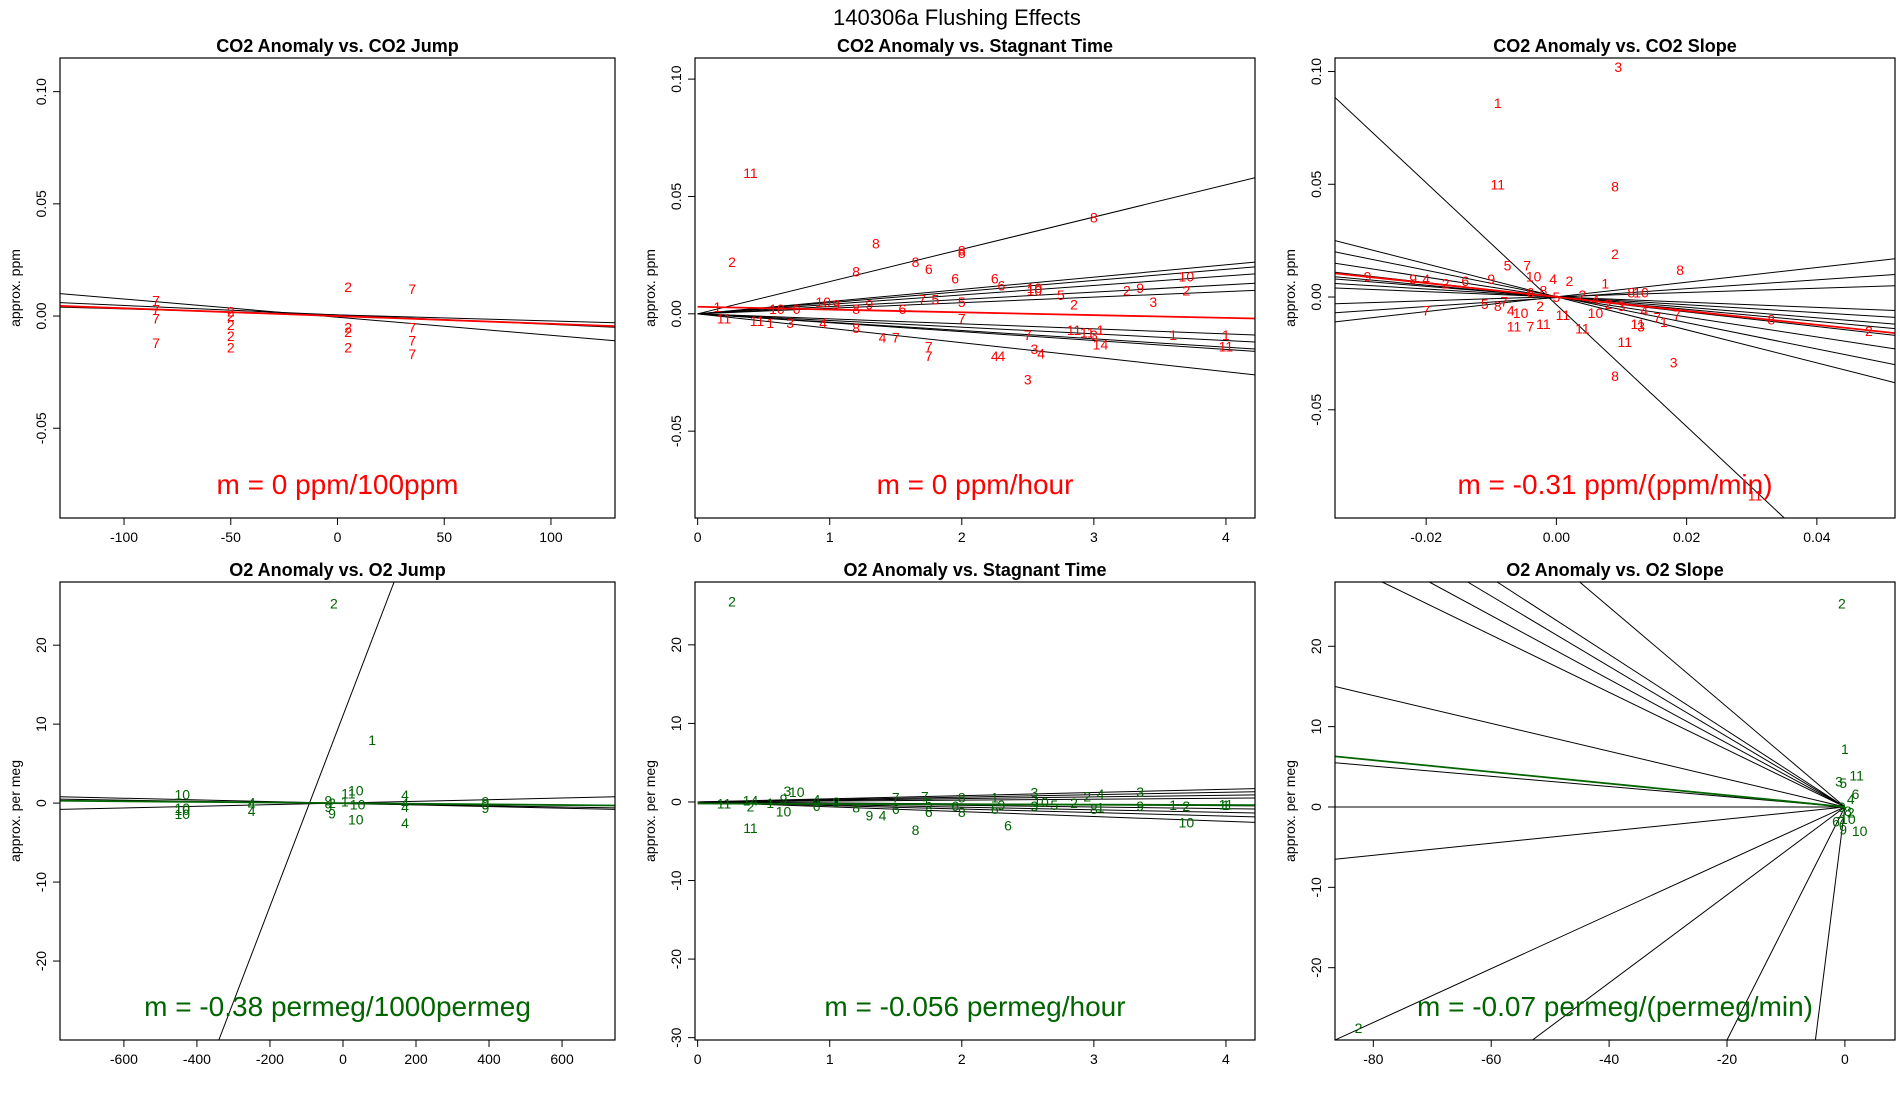  Describe the element at coordinates (1614, 46) in the screenshot. I see `panel-title: CO2 Anomaly vs. CO2 Slope` at that location.